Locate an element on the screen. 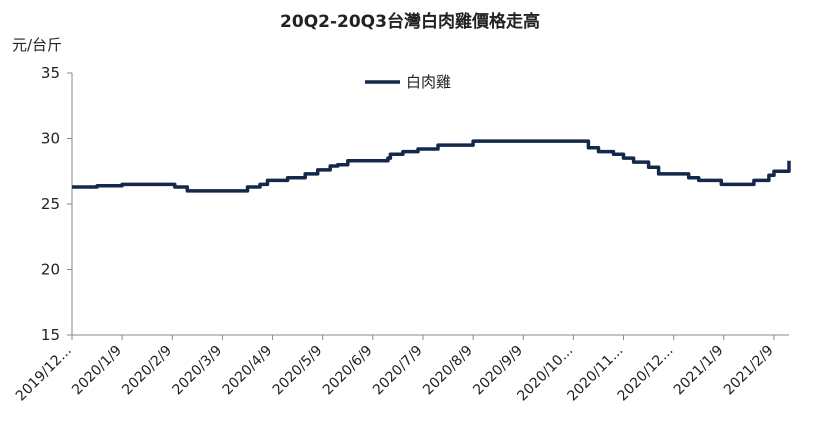 The width and height of the screenshot is (820, 430). x-tick-label: 2020/7/9 is located at coordinates (398, 371).